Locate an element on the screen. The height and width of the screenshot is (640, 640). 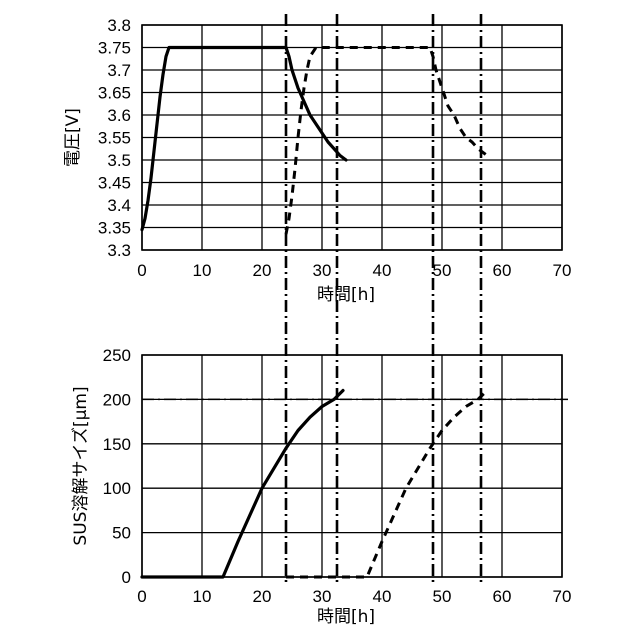
voltage-y-tick-label: 3.45 is located at coordinates (114, 183).